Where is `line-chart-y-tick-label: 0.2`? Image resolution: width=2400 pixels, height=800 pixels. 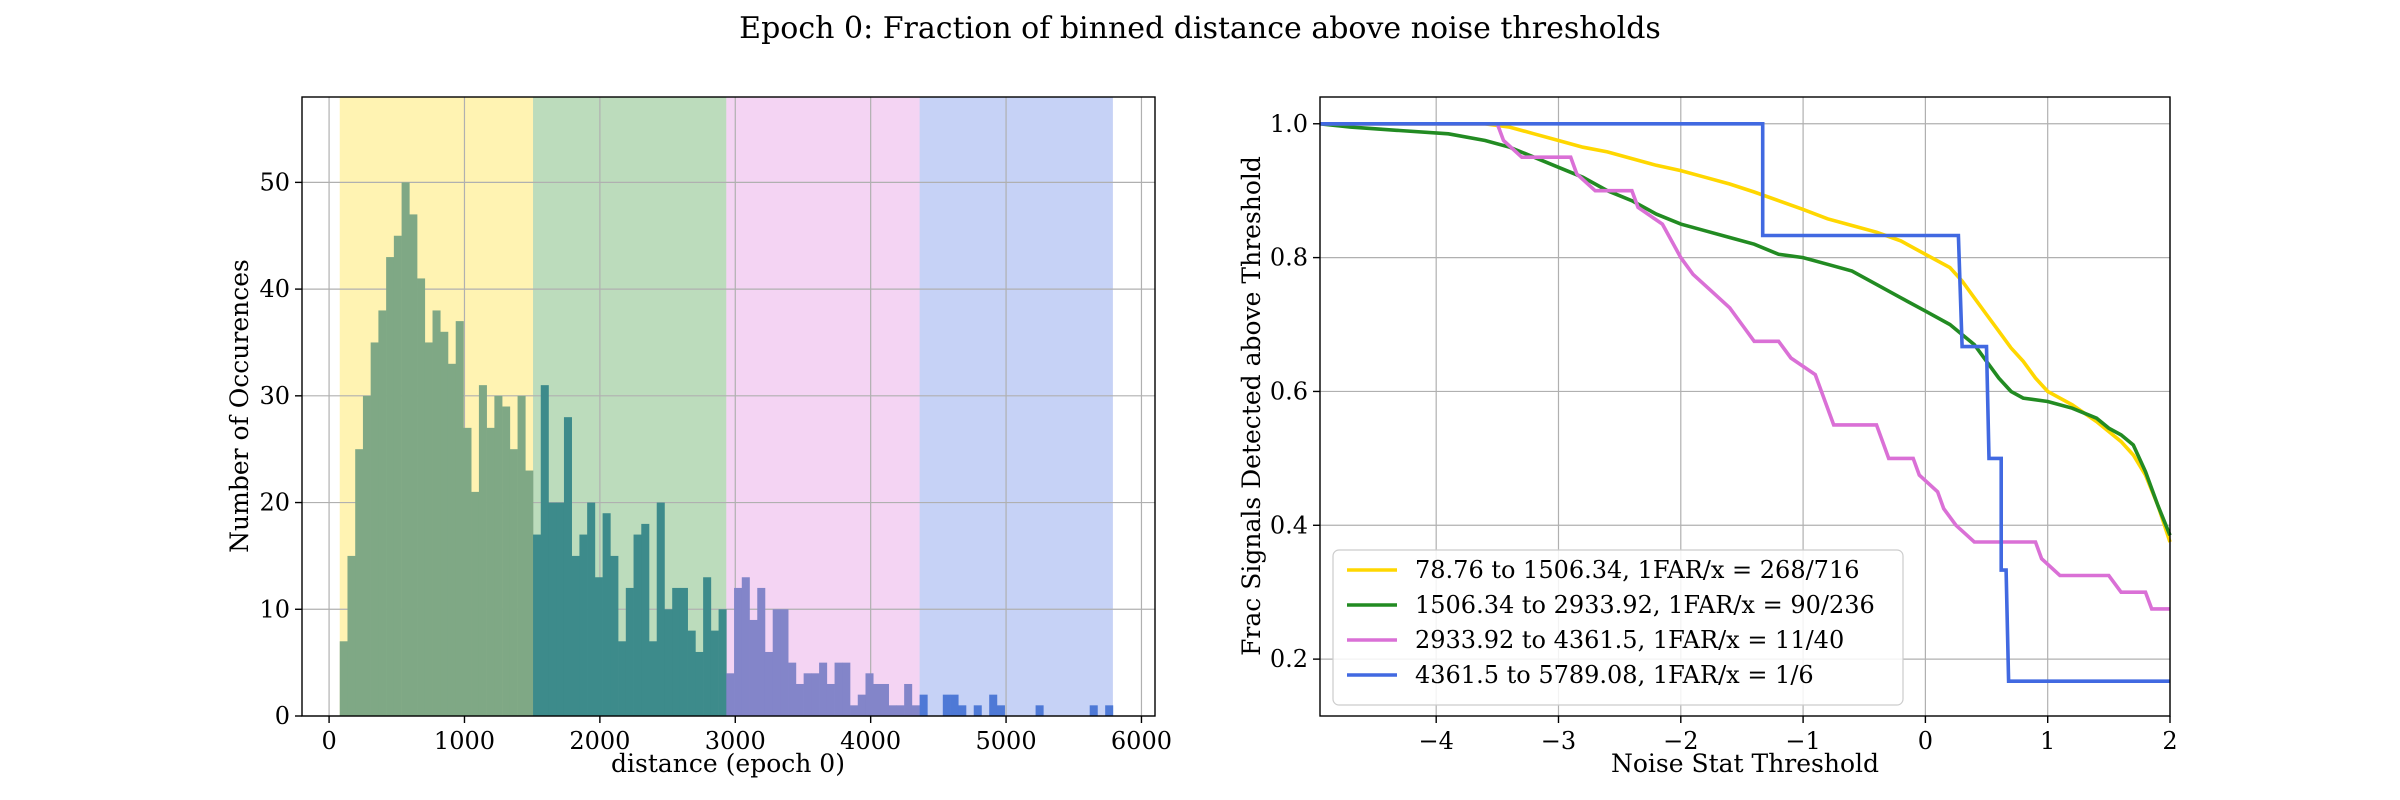 line-chart-y-tick-label: 0.2 is located at coordinates (1289, 659).